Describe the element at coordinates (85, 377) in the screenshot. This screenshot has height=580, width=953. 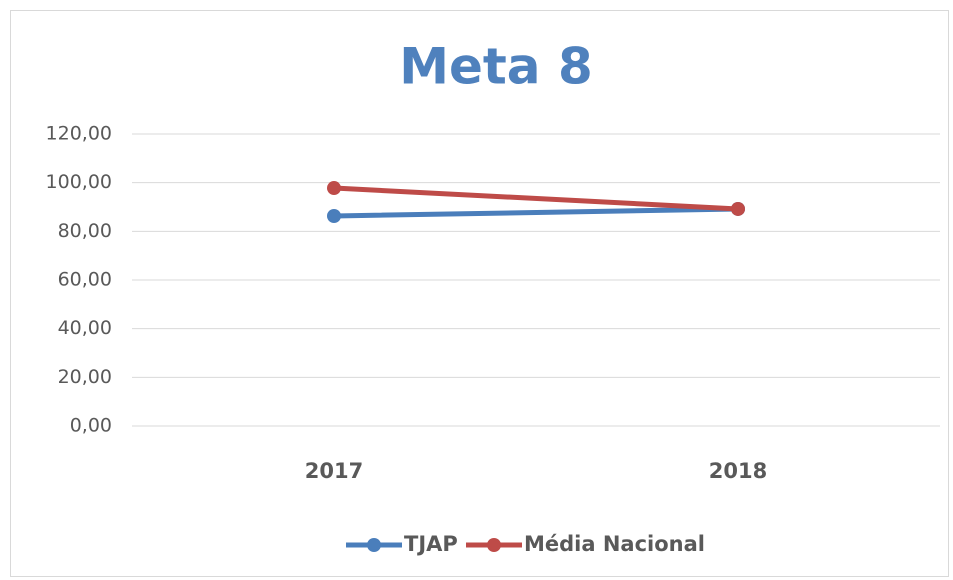
I see `y-tick-label: 20,00` at that location.